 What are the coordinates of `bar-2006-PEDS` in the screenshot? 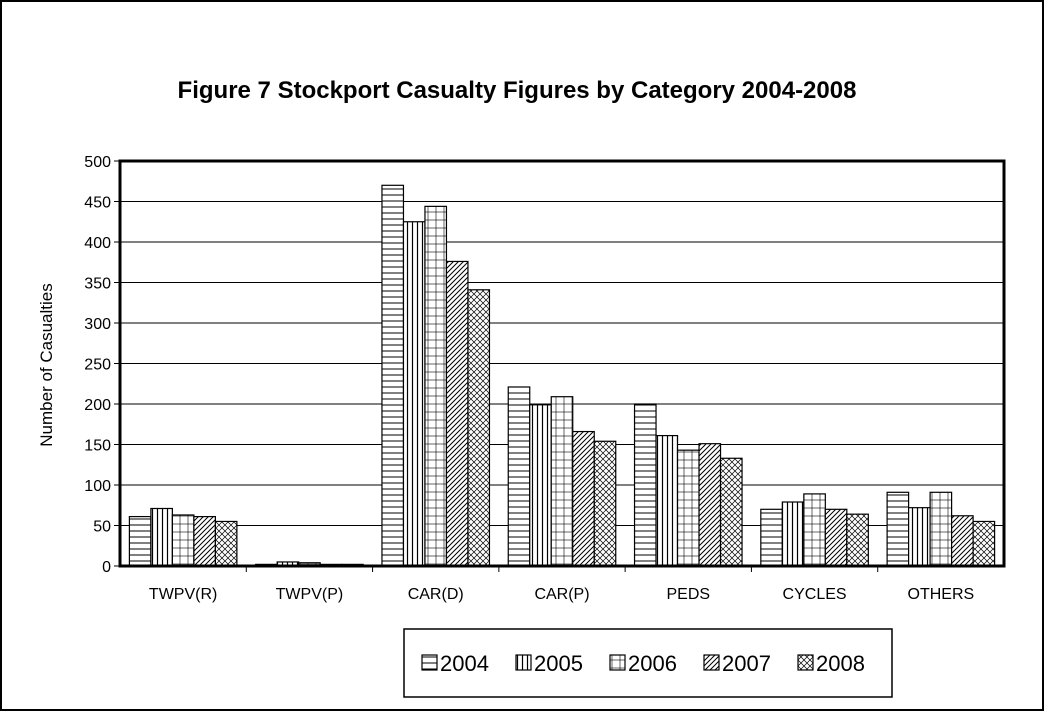 It's located at (688, 508).